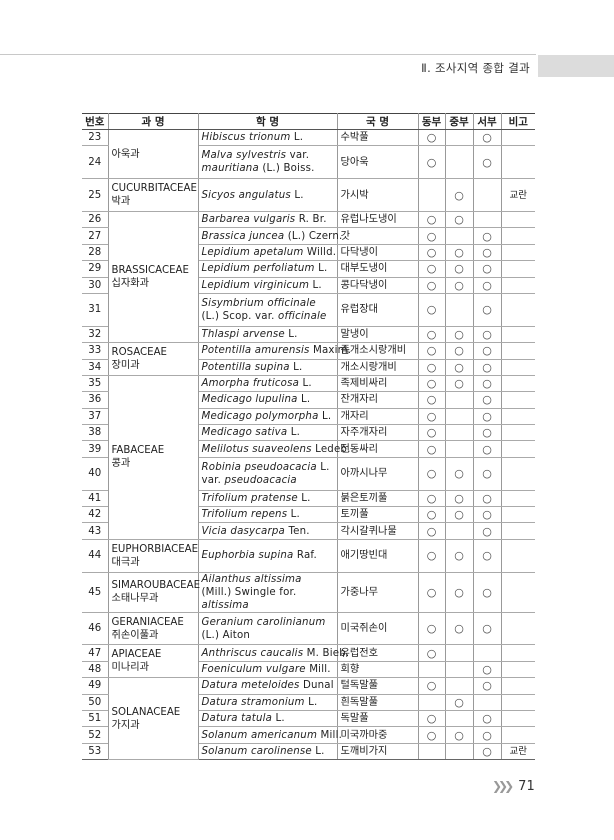  I want to click on family-name-cell: SIMAROUBACEAE 소태나무과, so click(154, 592).